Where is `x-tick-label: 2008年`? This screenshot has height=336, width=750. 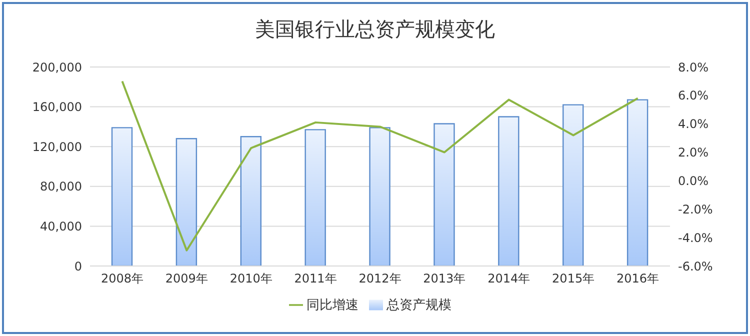
x-tick-label: 2008年 is located at coordinates (122, 279).